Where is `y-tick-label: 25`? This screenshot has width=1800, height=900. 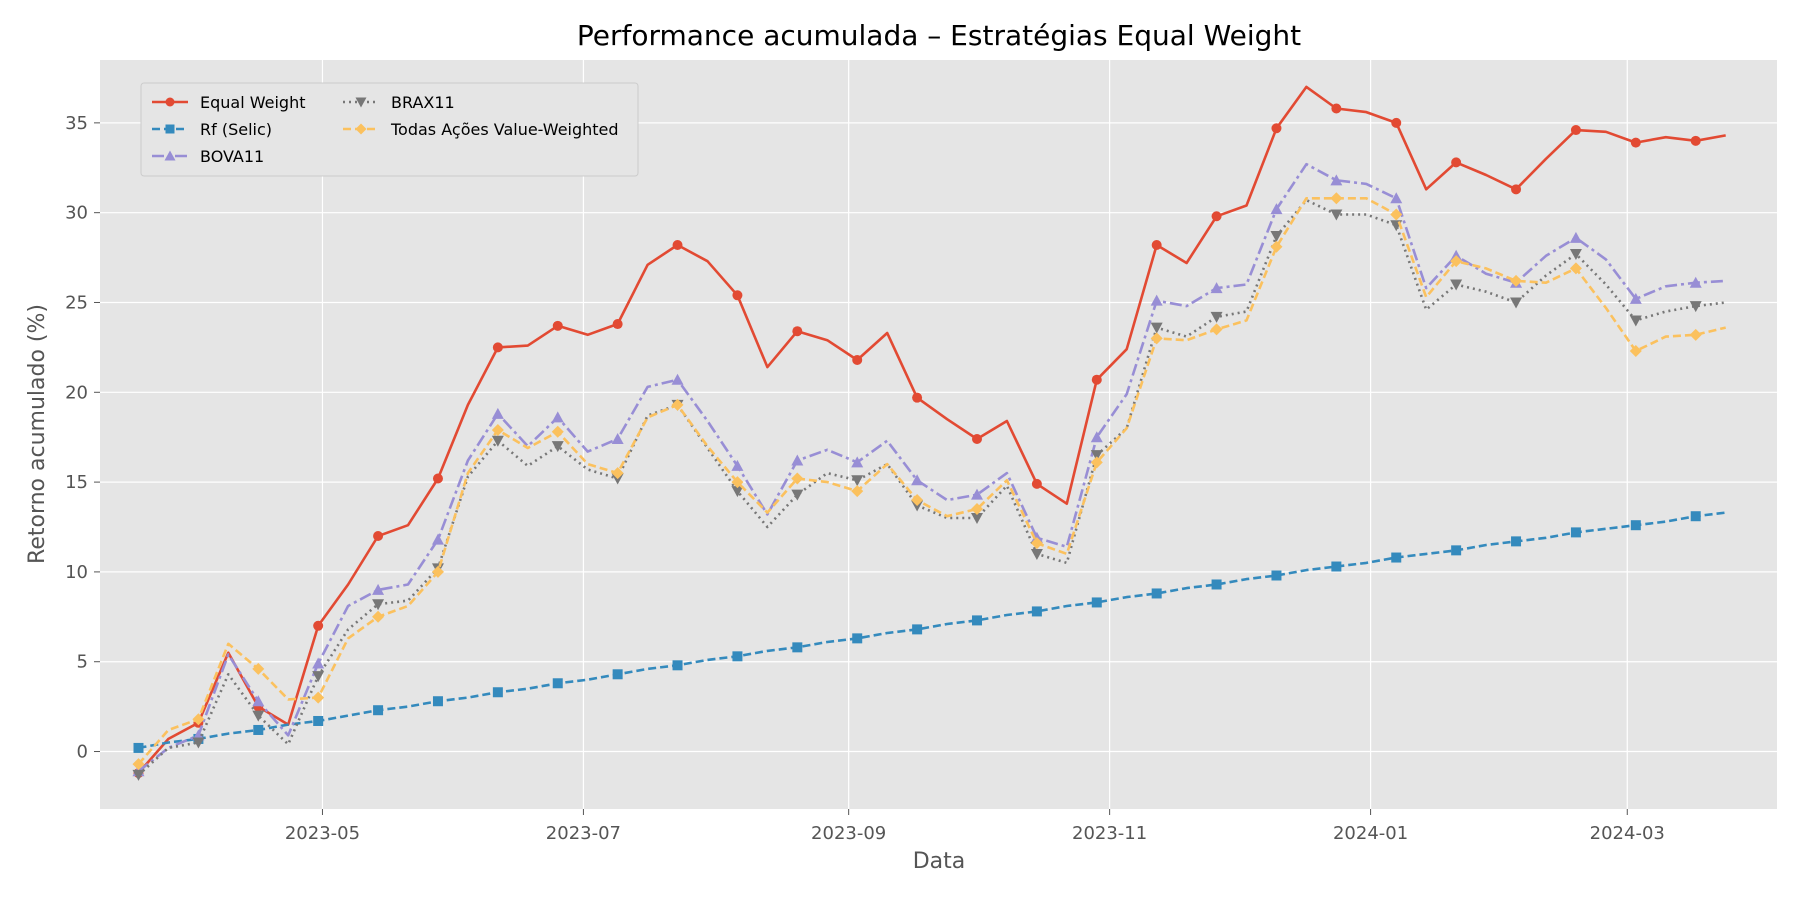
y-tick-label: 25 is located at coordinates (76, 302).